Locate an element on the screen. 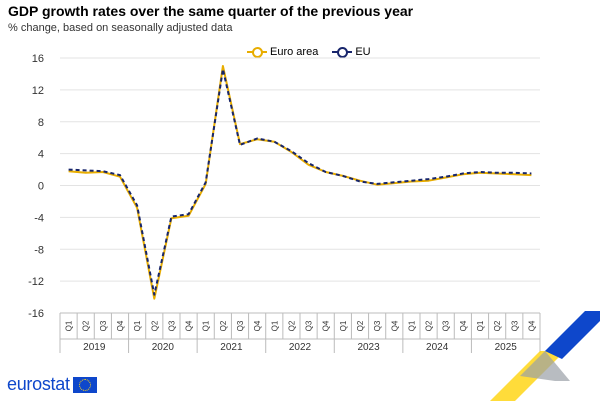  y-tick-label: -16 is located at coordinates (36, 314).